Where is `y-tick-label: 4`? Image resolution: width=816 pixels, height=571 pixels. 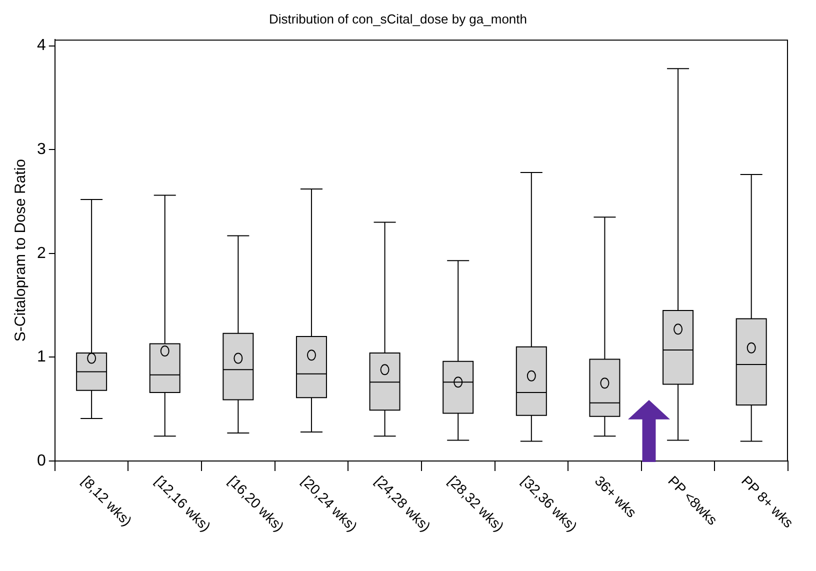 y-tick-label: 4 is located at coordinates (41, 45).